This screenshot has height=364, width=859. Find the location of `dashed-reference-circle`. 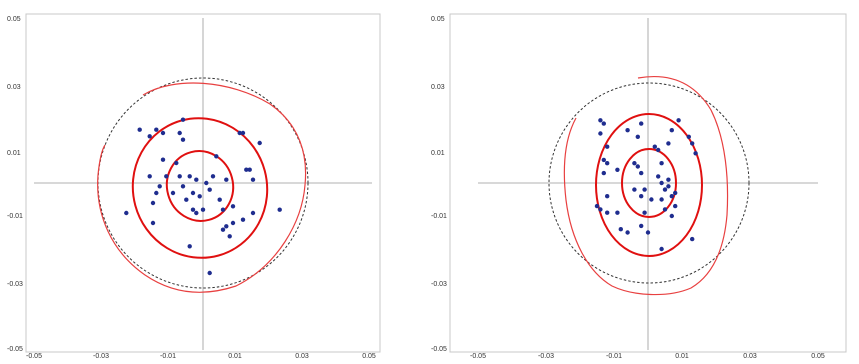

dashed-reference-circle is located at coordinates (649, 183).